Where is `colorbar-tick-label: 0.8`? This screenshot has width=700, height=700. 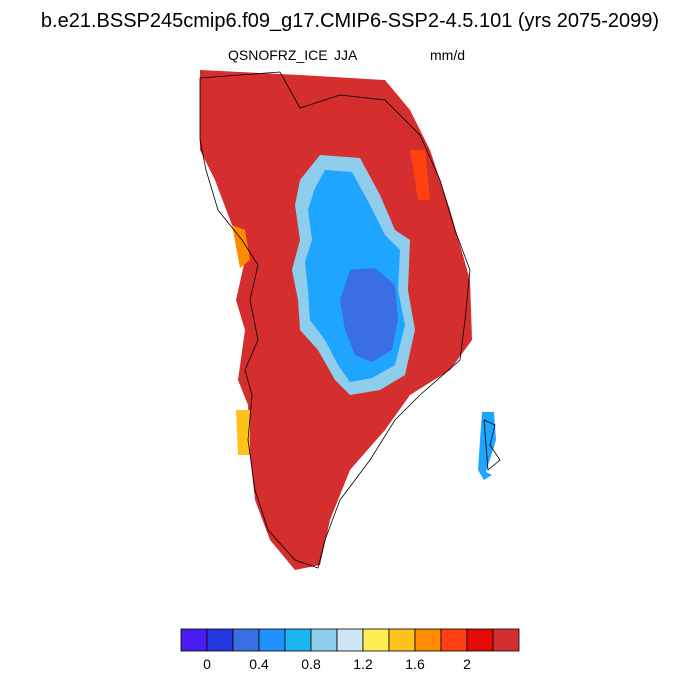
colorbar-tick-label: 0.8 is located at coordinates (311, 664).